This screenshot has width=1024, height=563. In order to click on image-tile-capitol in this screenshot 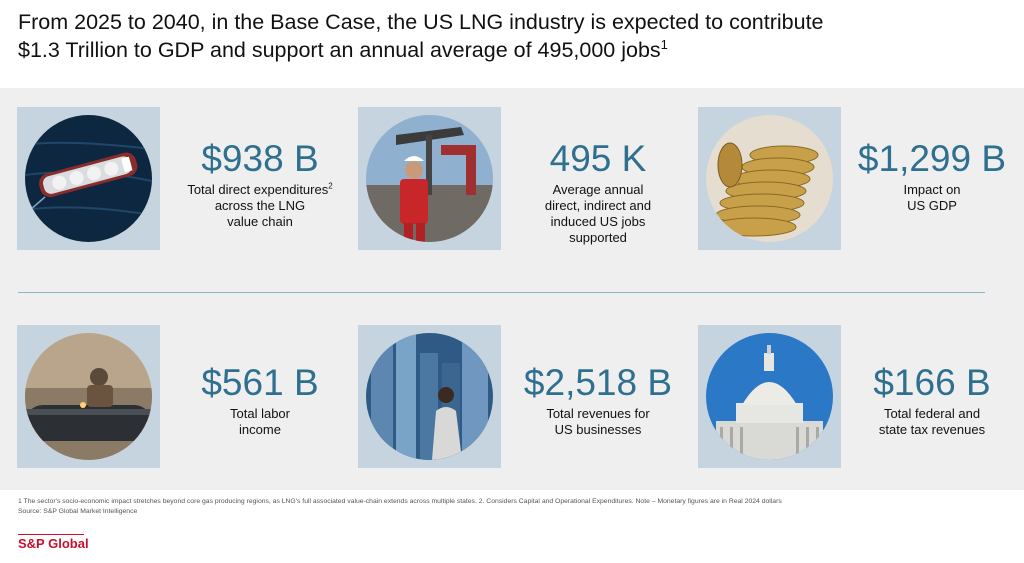, I will do `click(769, 396)`.